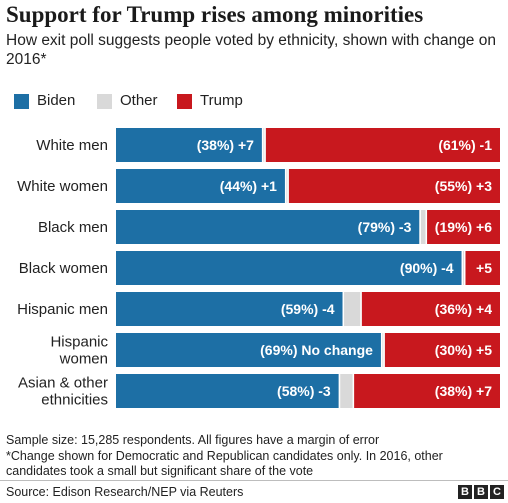 This screenshot has width=508, height=503. I want to click on data-label-trump: (19%) +6, so click(463, 227).